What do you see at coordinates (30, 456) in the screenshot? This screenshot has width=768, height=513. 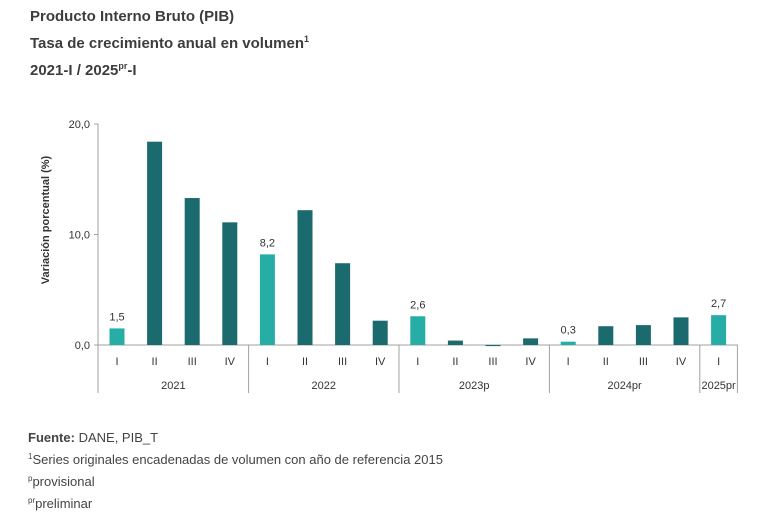 I see `note-1-mark: 1` at bounding box center [30, 456].